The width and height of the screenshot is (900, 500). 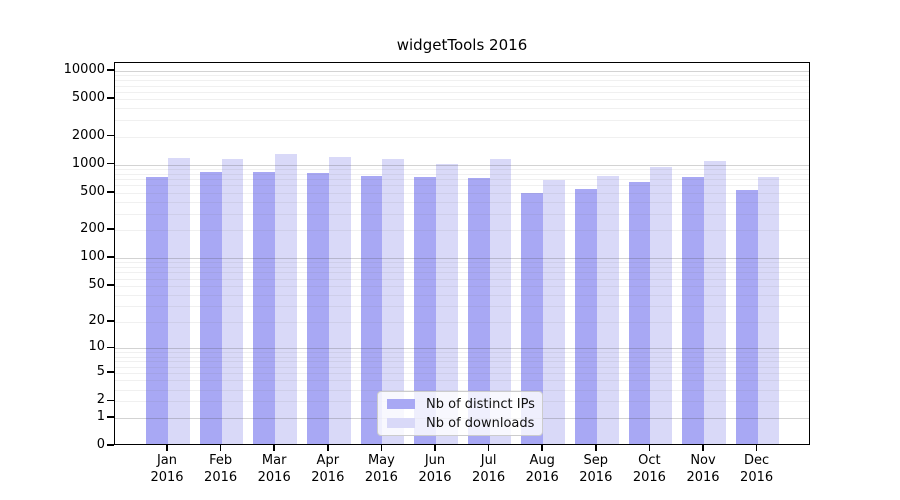 I want to click on y-tick-label: 500, so click(x=92, y=191).